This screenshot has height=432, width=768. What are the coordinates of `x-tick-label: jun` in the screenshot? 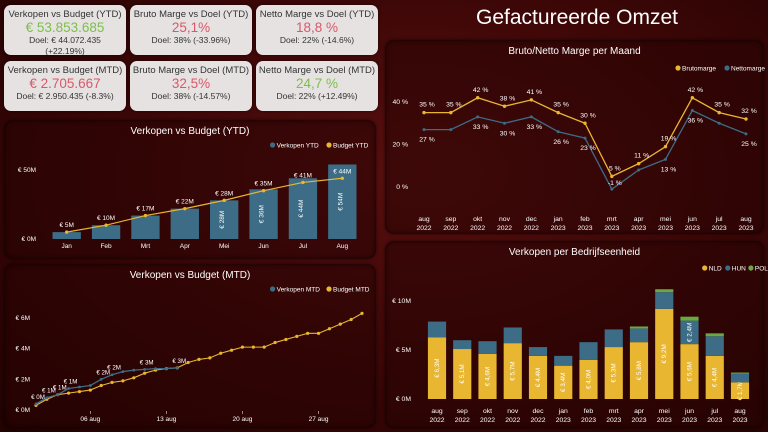 It's located at (692, 219).